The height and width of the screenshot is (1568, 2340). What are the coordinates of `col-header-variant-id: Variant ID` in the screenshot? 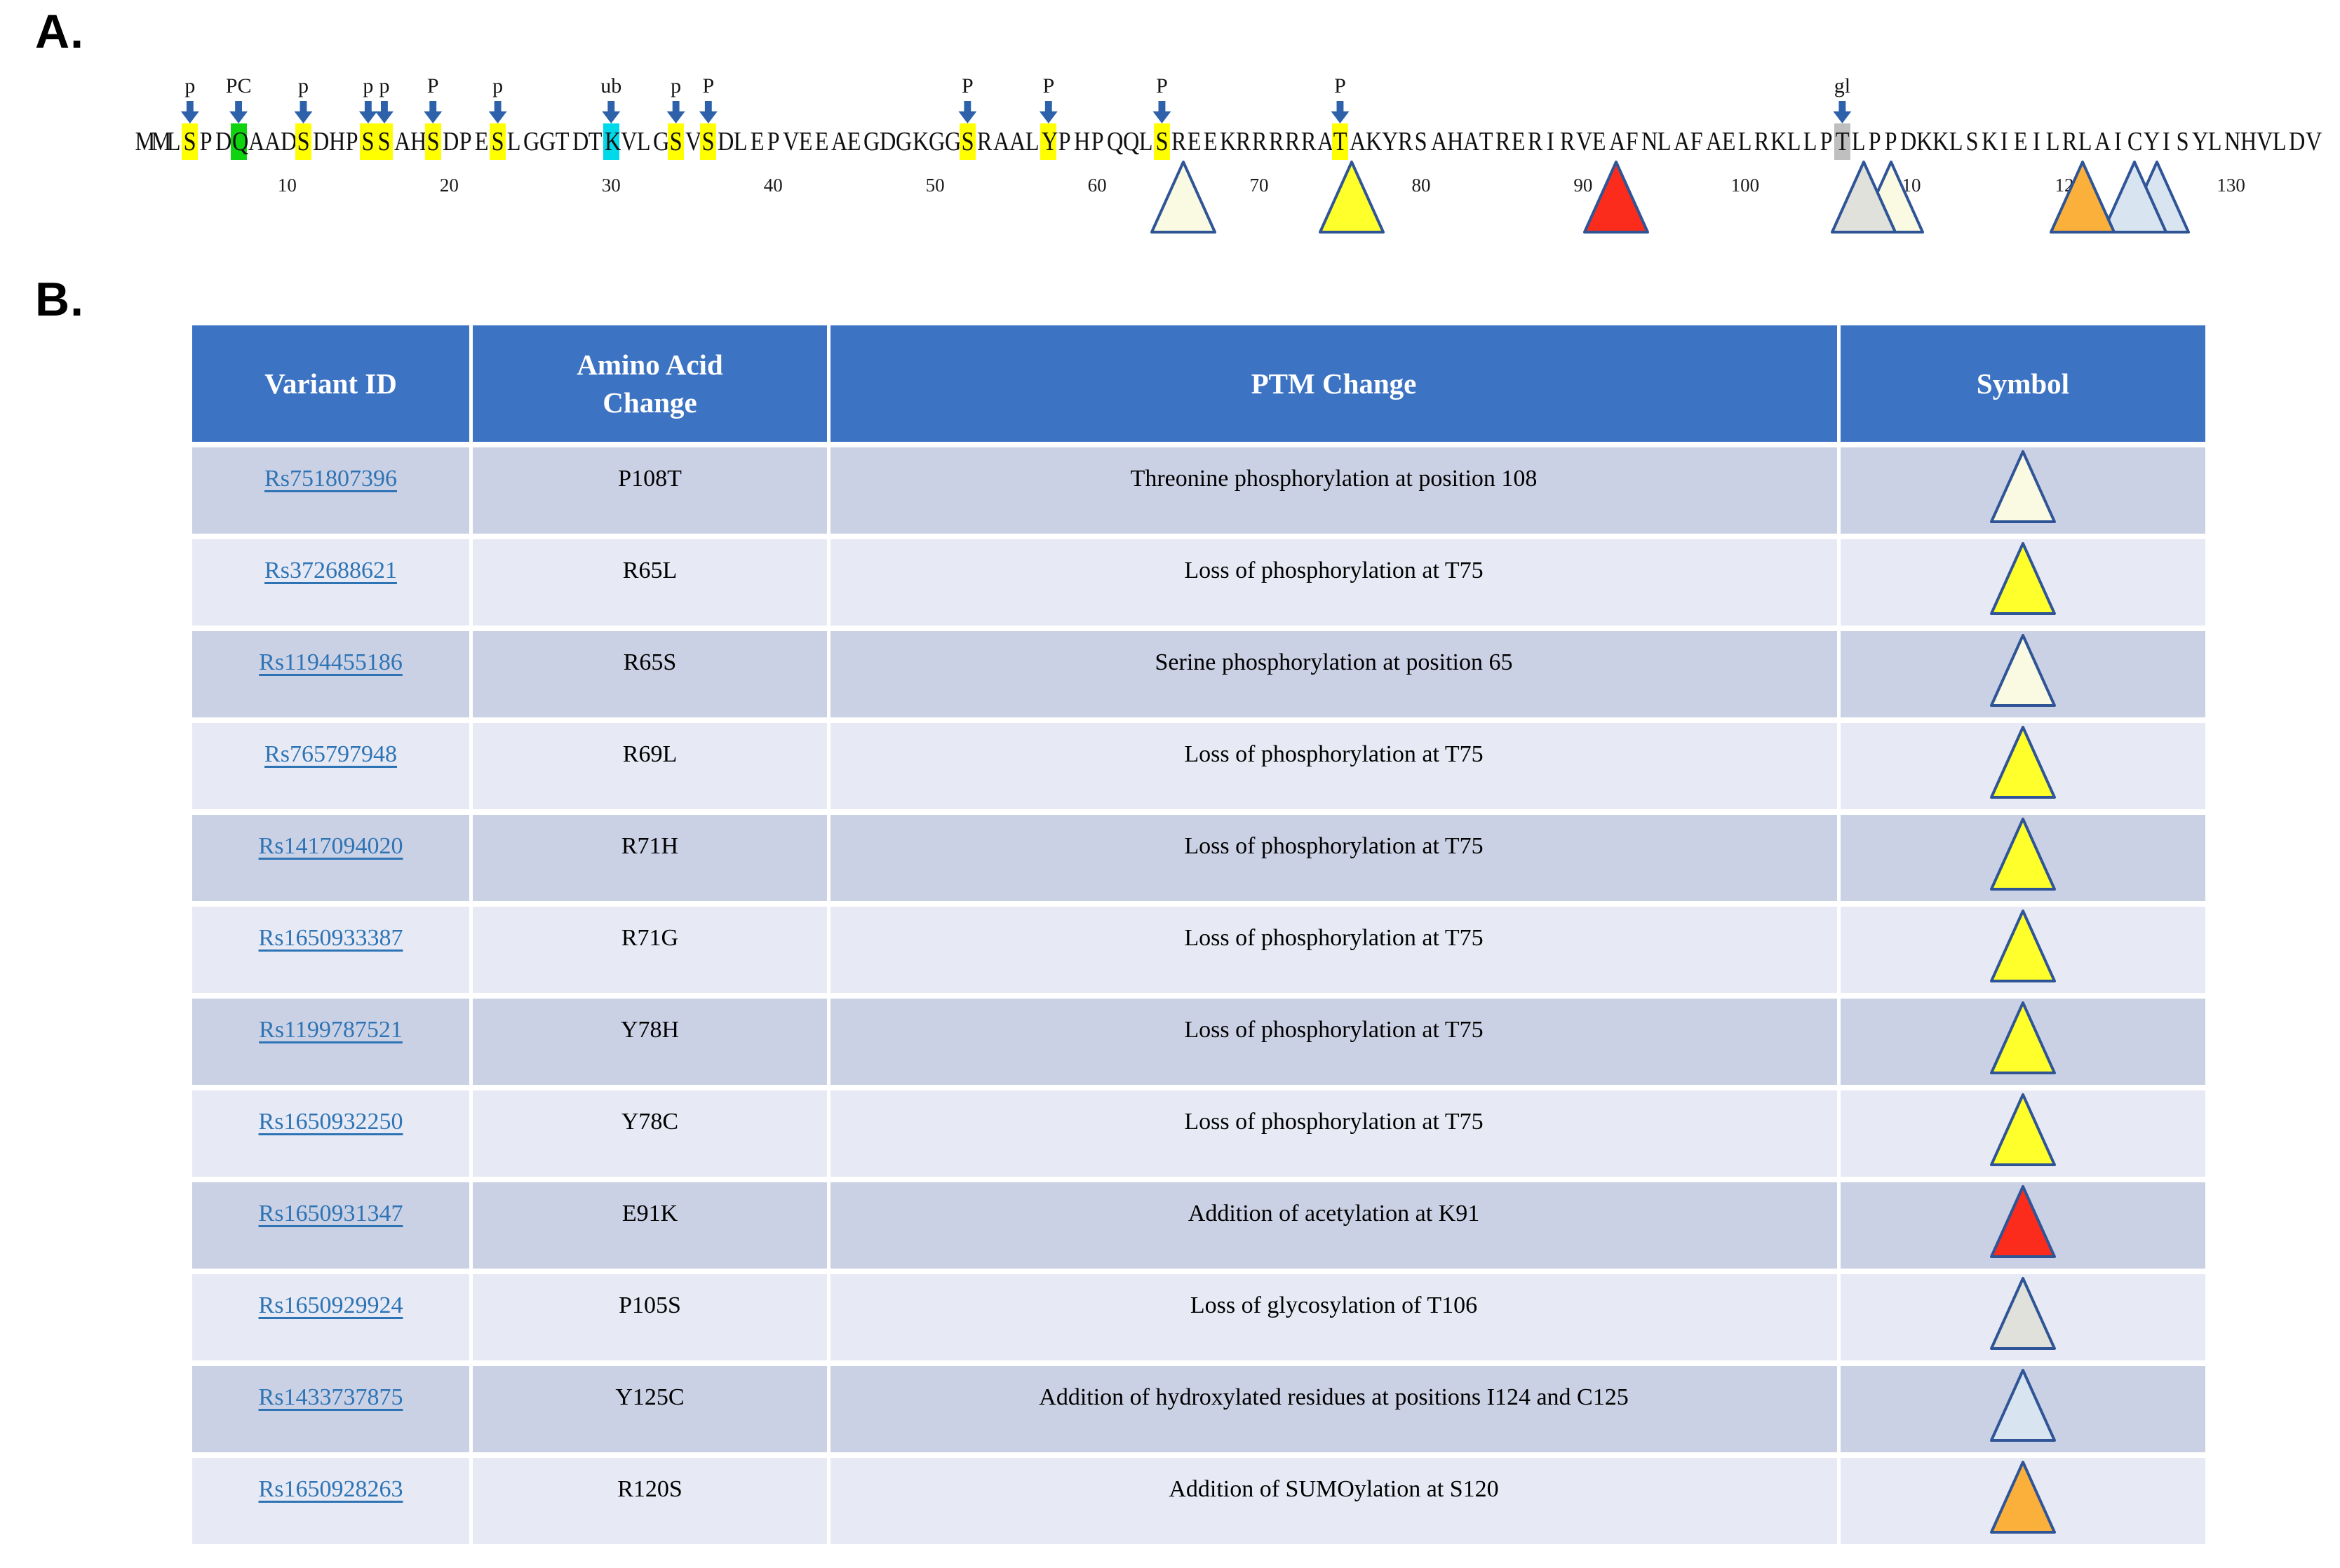 It's located at (330, 383).